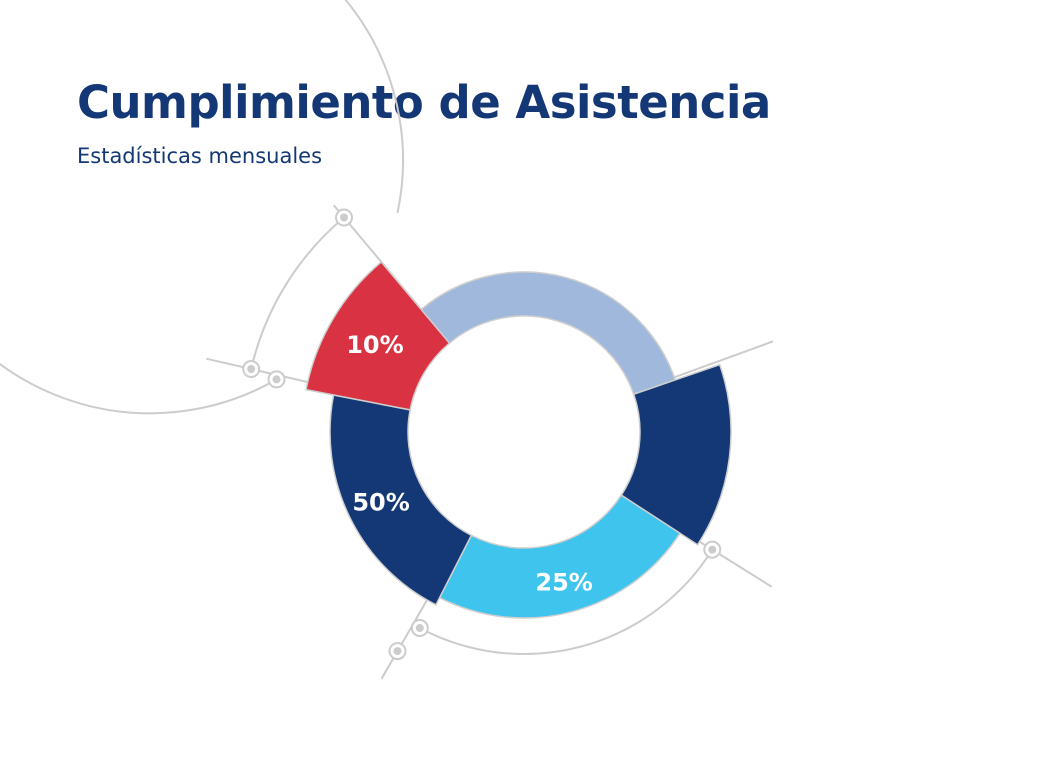  I want to click on segment-label: 50%, so click(380, 503).